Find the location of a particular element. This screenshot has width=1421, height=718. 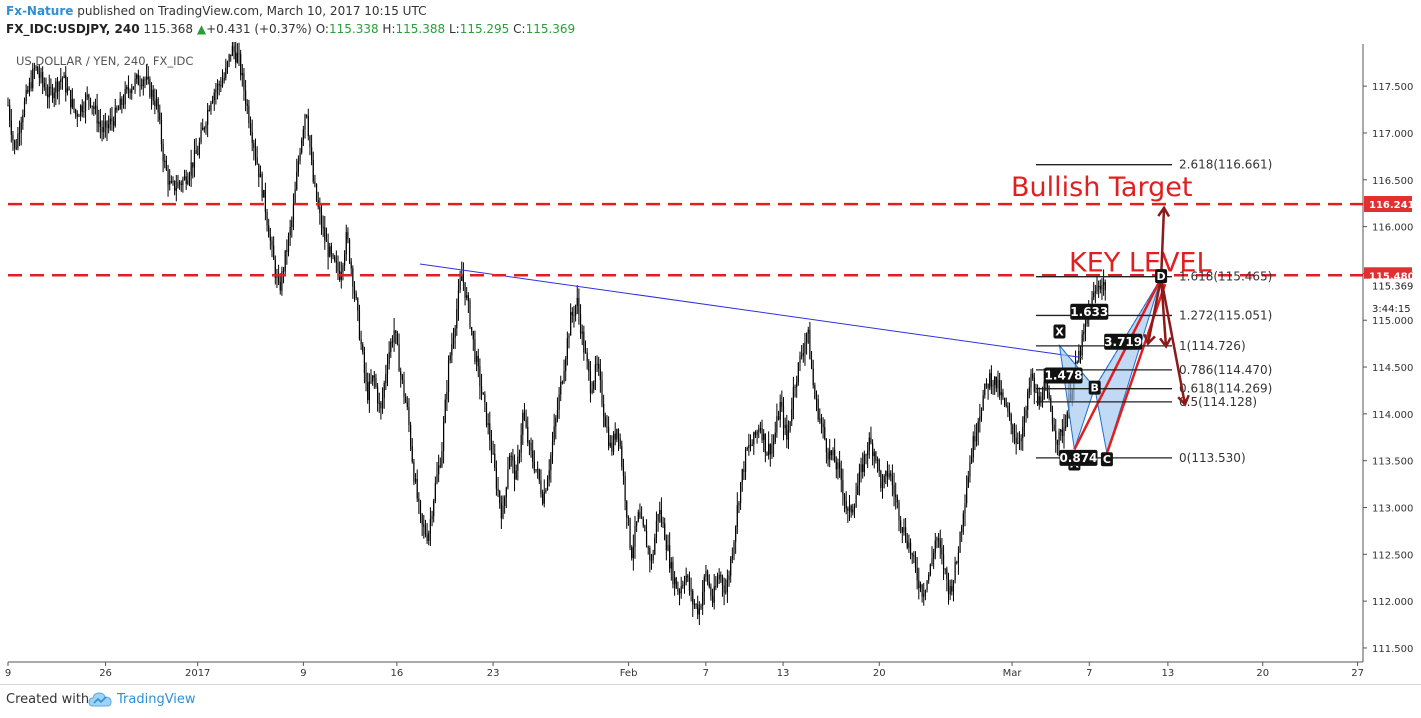

pattern-point-d: D is located at coordinates (1161, 276).